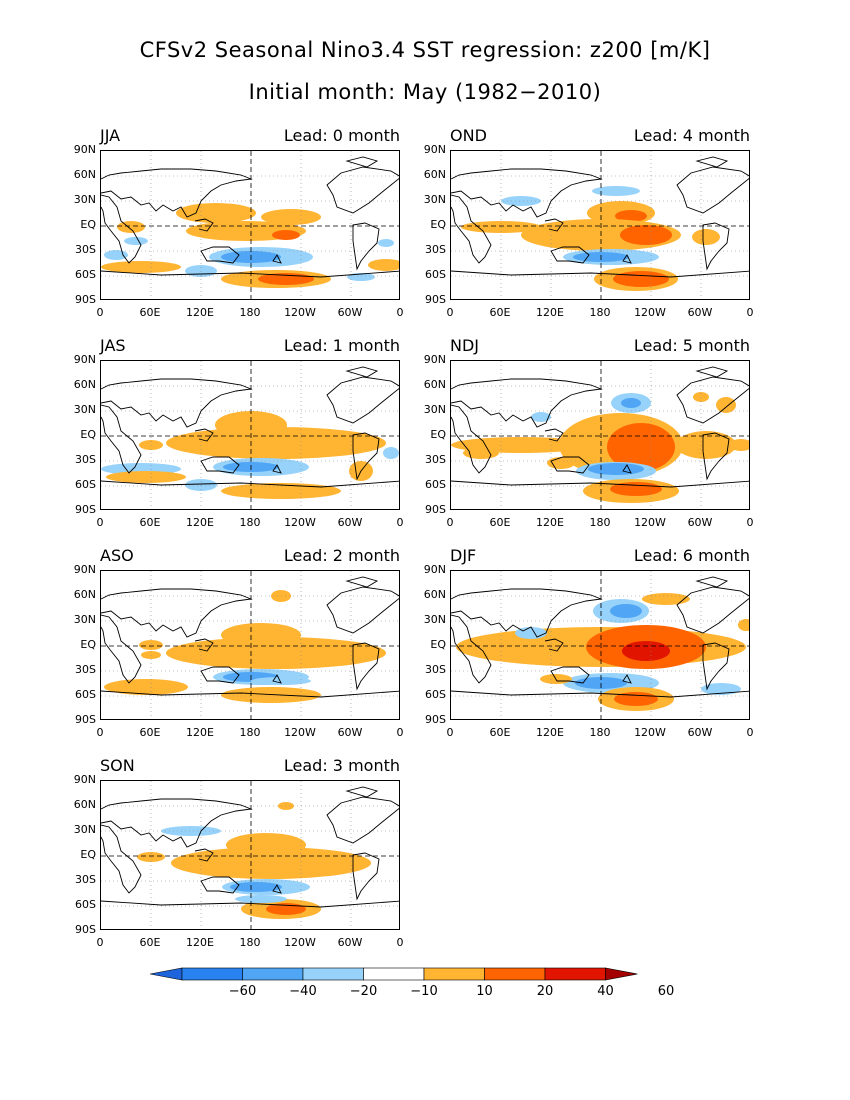 This screenshot has height=1100, width=850. What do you see at coordinates (605, 991) in the screenshot?
I see `colorbar-tick-label: 40` at bounding box center [605, 991].